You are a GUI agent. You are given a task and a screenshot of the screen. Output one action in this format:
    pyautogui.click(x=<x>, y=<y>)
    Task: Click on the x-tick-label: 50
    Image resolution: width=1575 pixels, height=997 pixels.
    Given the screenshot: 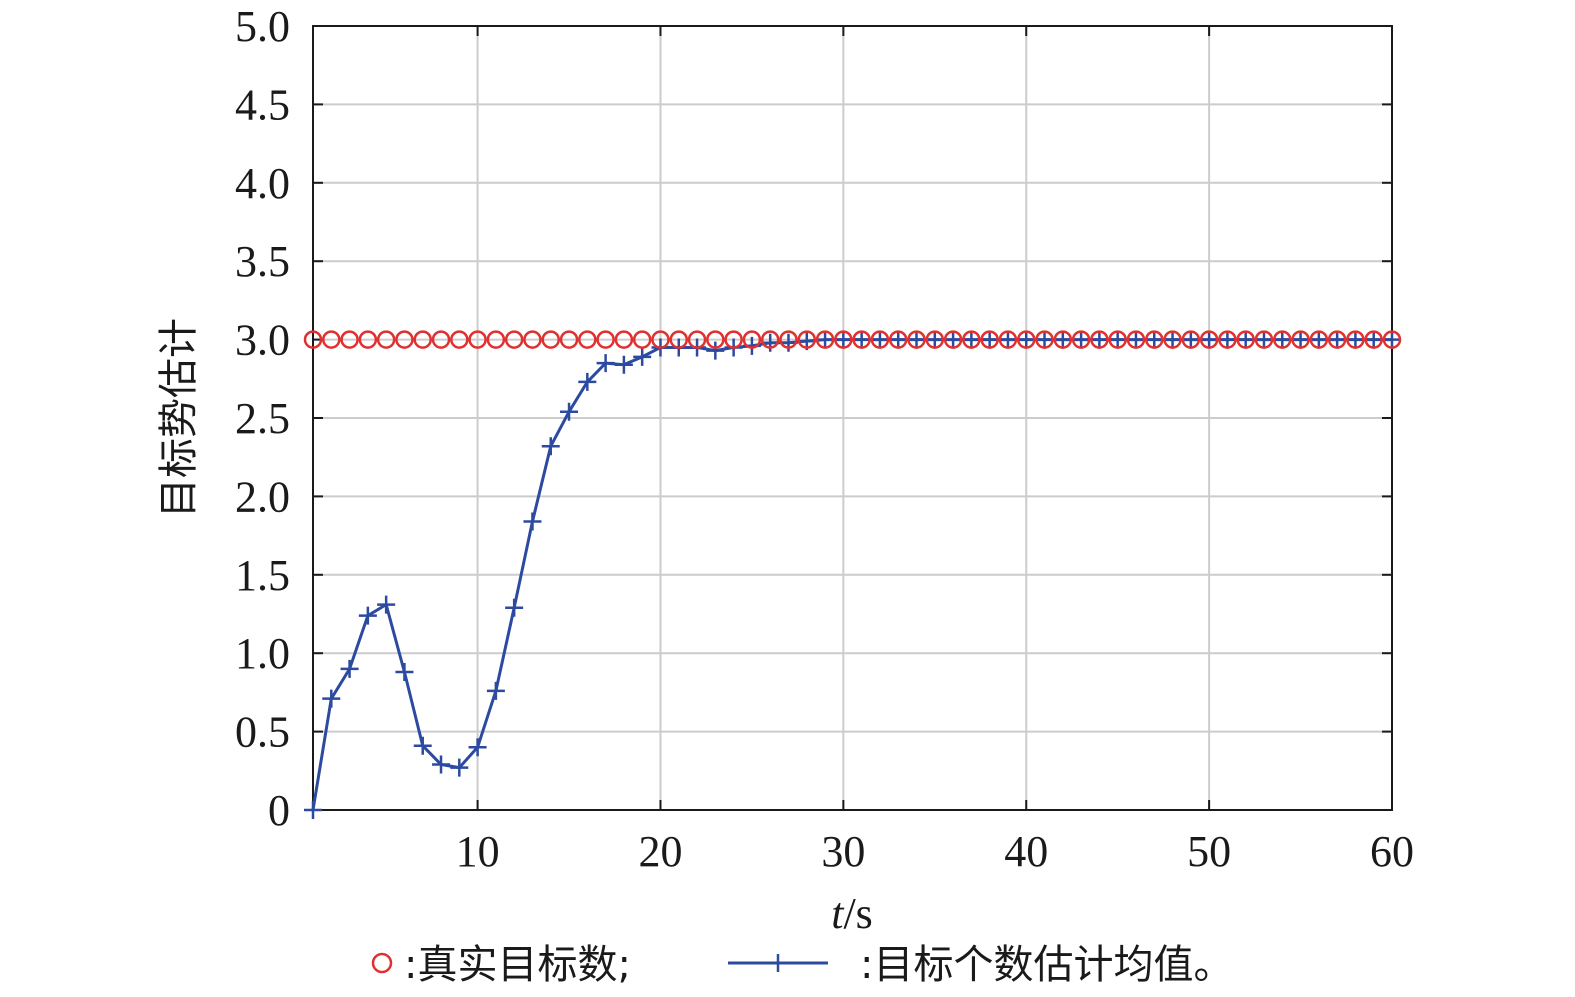 What is the action you would take?
    pyautogui.click(x=1209, y=851)
    